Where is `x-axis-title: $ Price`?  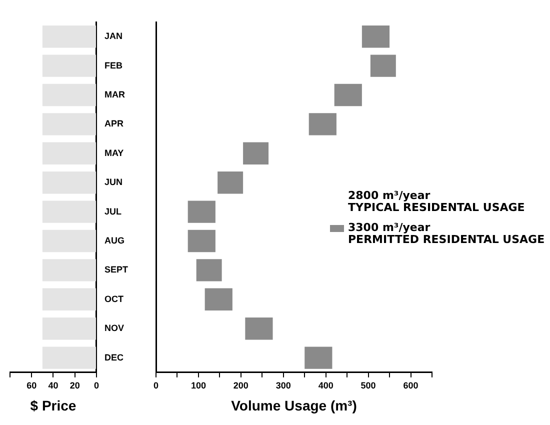
x-axis-title: $ Price is located at coordinates (53, 405).